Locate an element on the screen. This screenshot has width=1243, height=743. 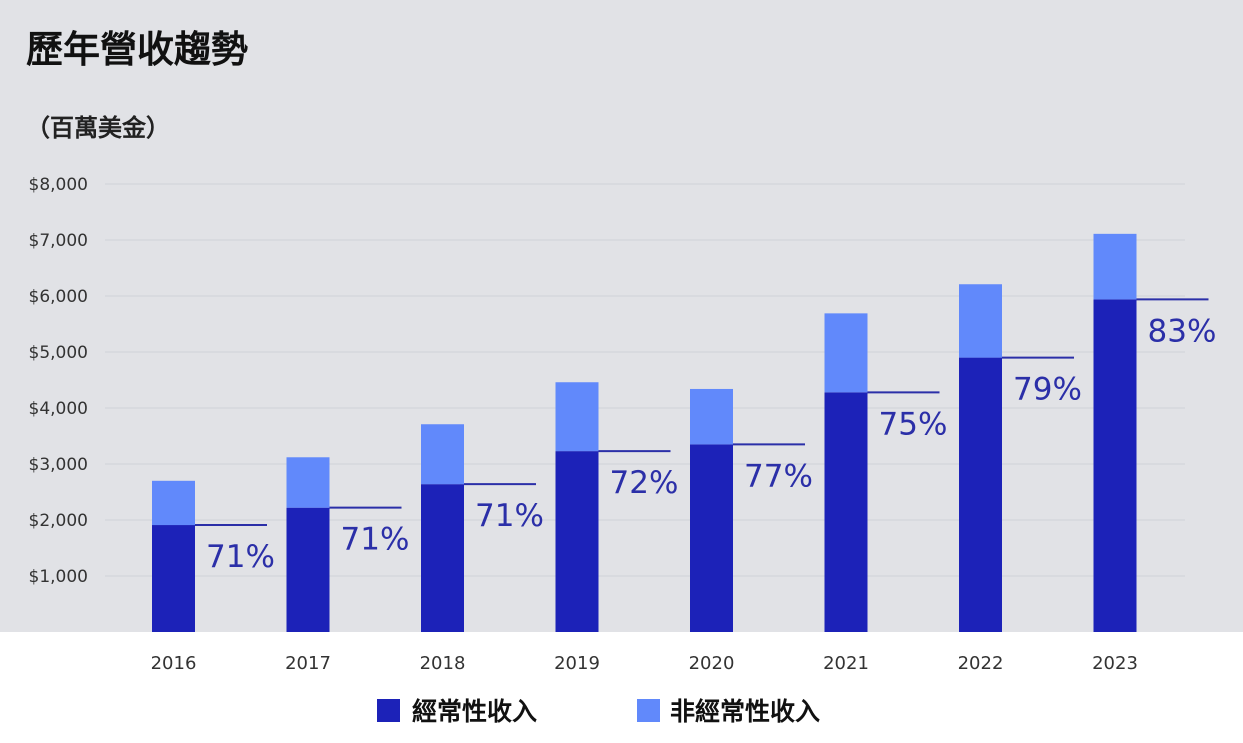
x-tick-label: 2020 is located at coordinates (712, 663).